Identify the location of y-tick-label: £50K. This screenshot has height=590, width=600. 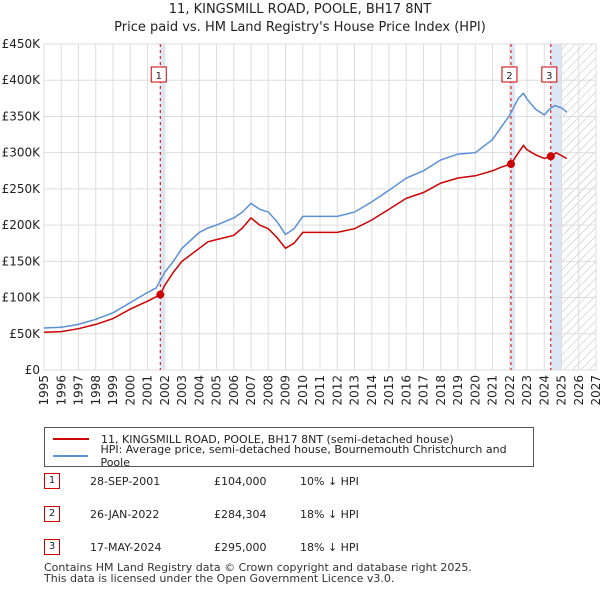
(25, 334).